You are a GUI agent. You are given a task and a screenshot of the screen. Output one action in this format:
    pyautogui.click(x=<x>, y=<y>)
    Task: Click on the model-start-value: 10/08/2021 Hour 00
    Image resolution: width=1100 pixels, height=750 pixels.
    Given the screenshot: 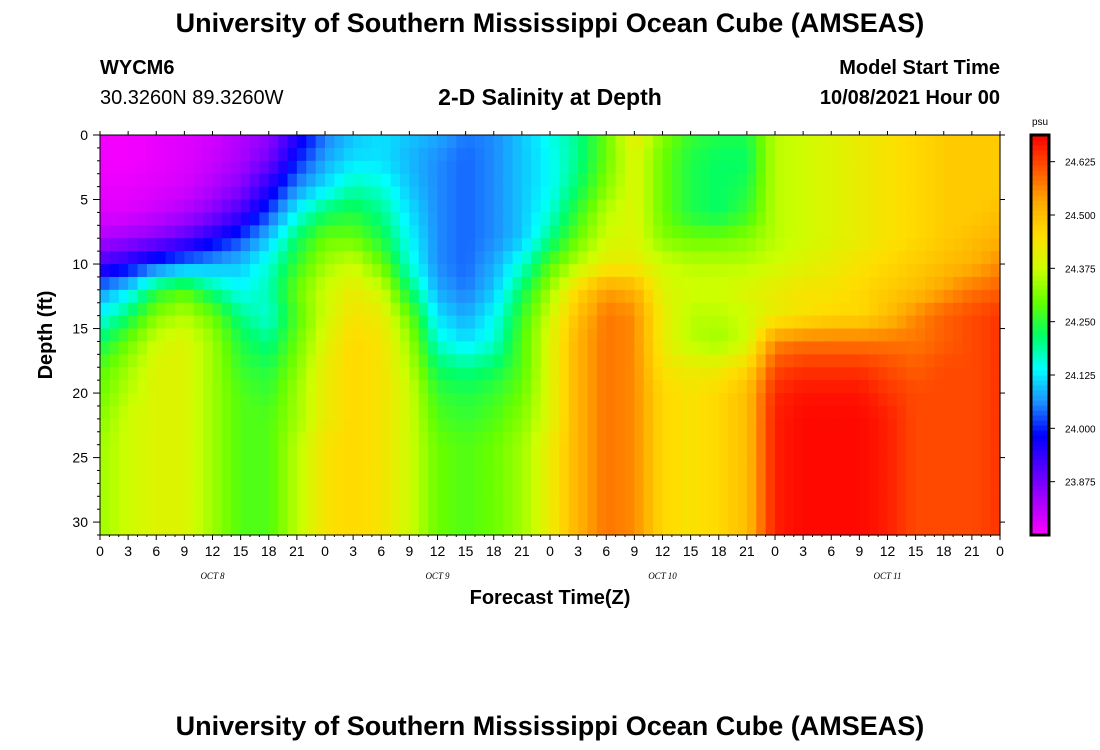 What is the action you would take?
    pyautogui.click(x=909, y=98)
    